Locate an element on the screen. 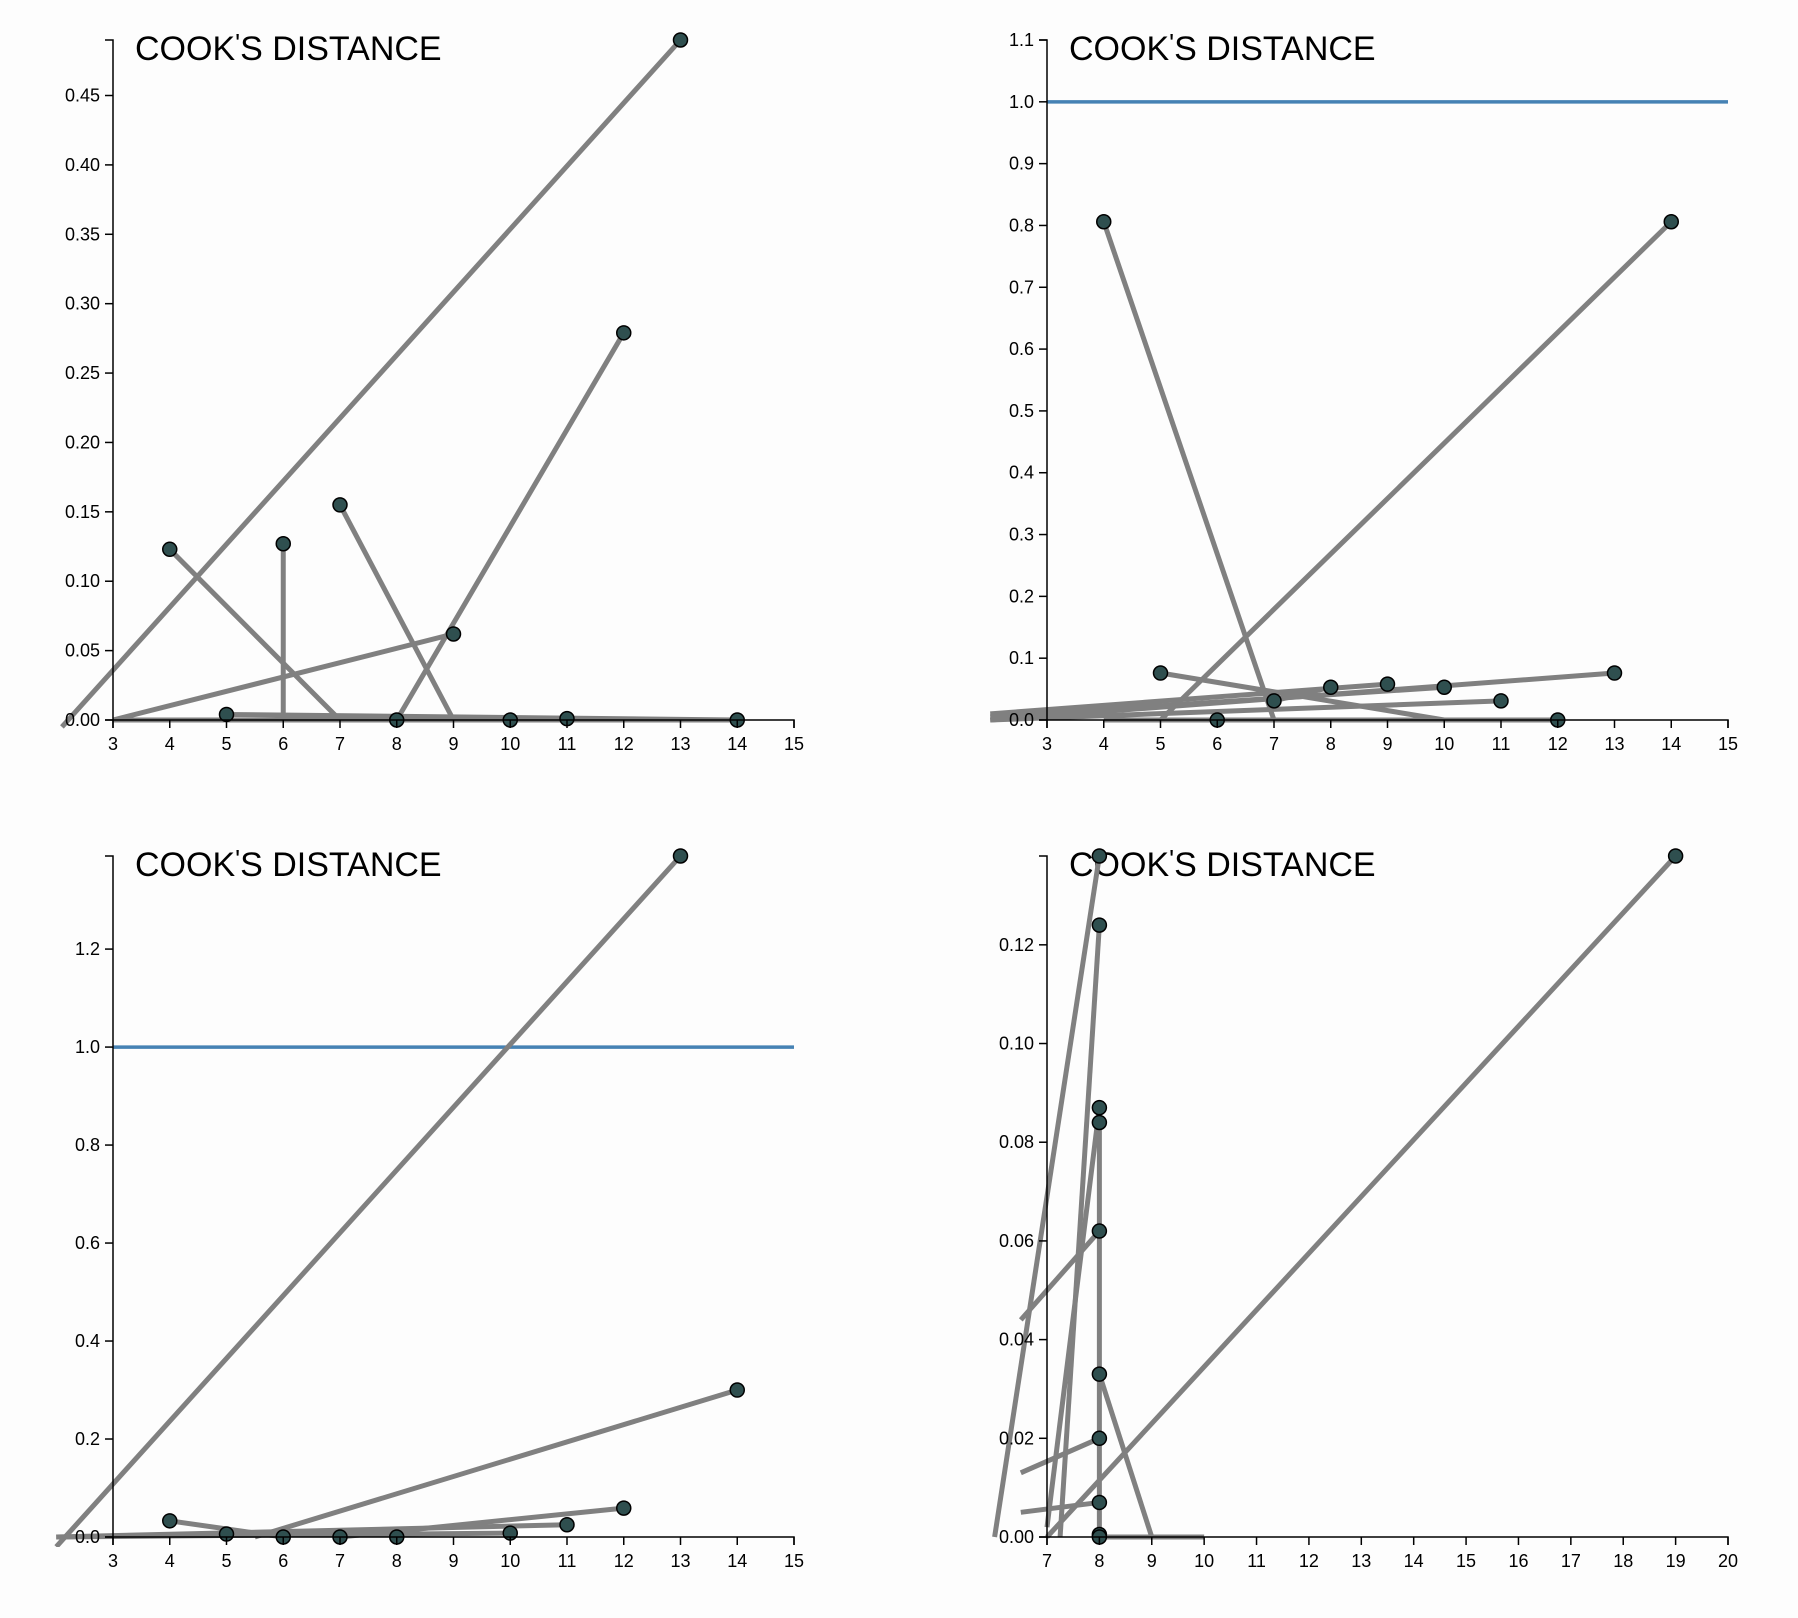  y-tick-label: 0.08 is located at coordinates (1016, 1142).